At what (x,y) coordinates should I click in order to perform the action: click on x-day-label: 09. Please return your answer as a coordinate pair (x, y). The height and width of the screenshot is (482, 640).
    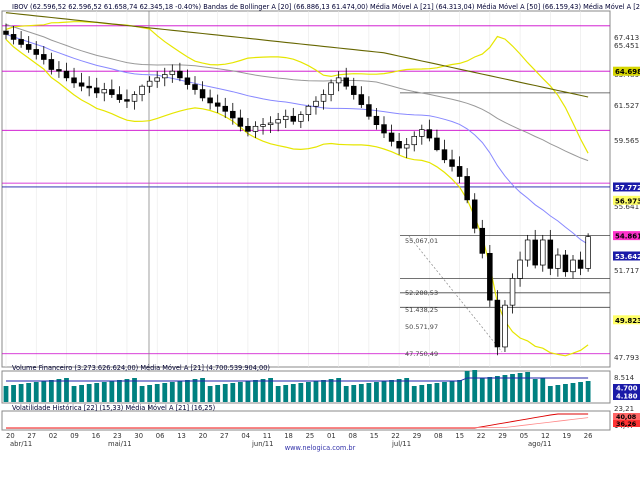
    Looking at the image, I should click on (74, 436).